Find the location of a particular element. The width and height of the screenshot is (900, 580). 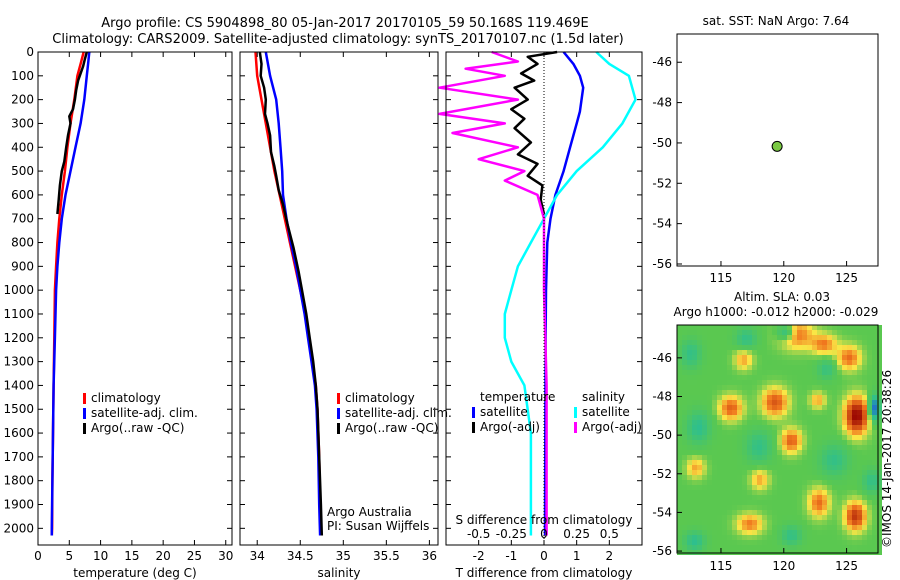

sla-ytick-label: -48 is located at coordinates (662, 396).